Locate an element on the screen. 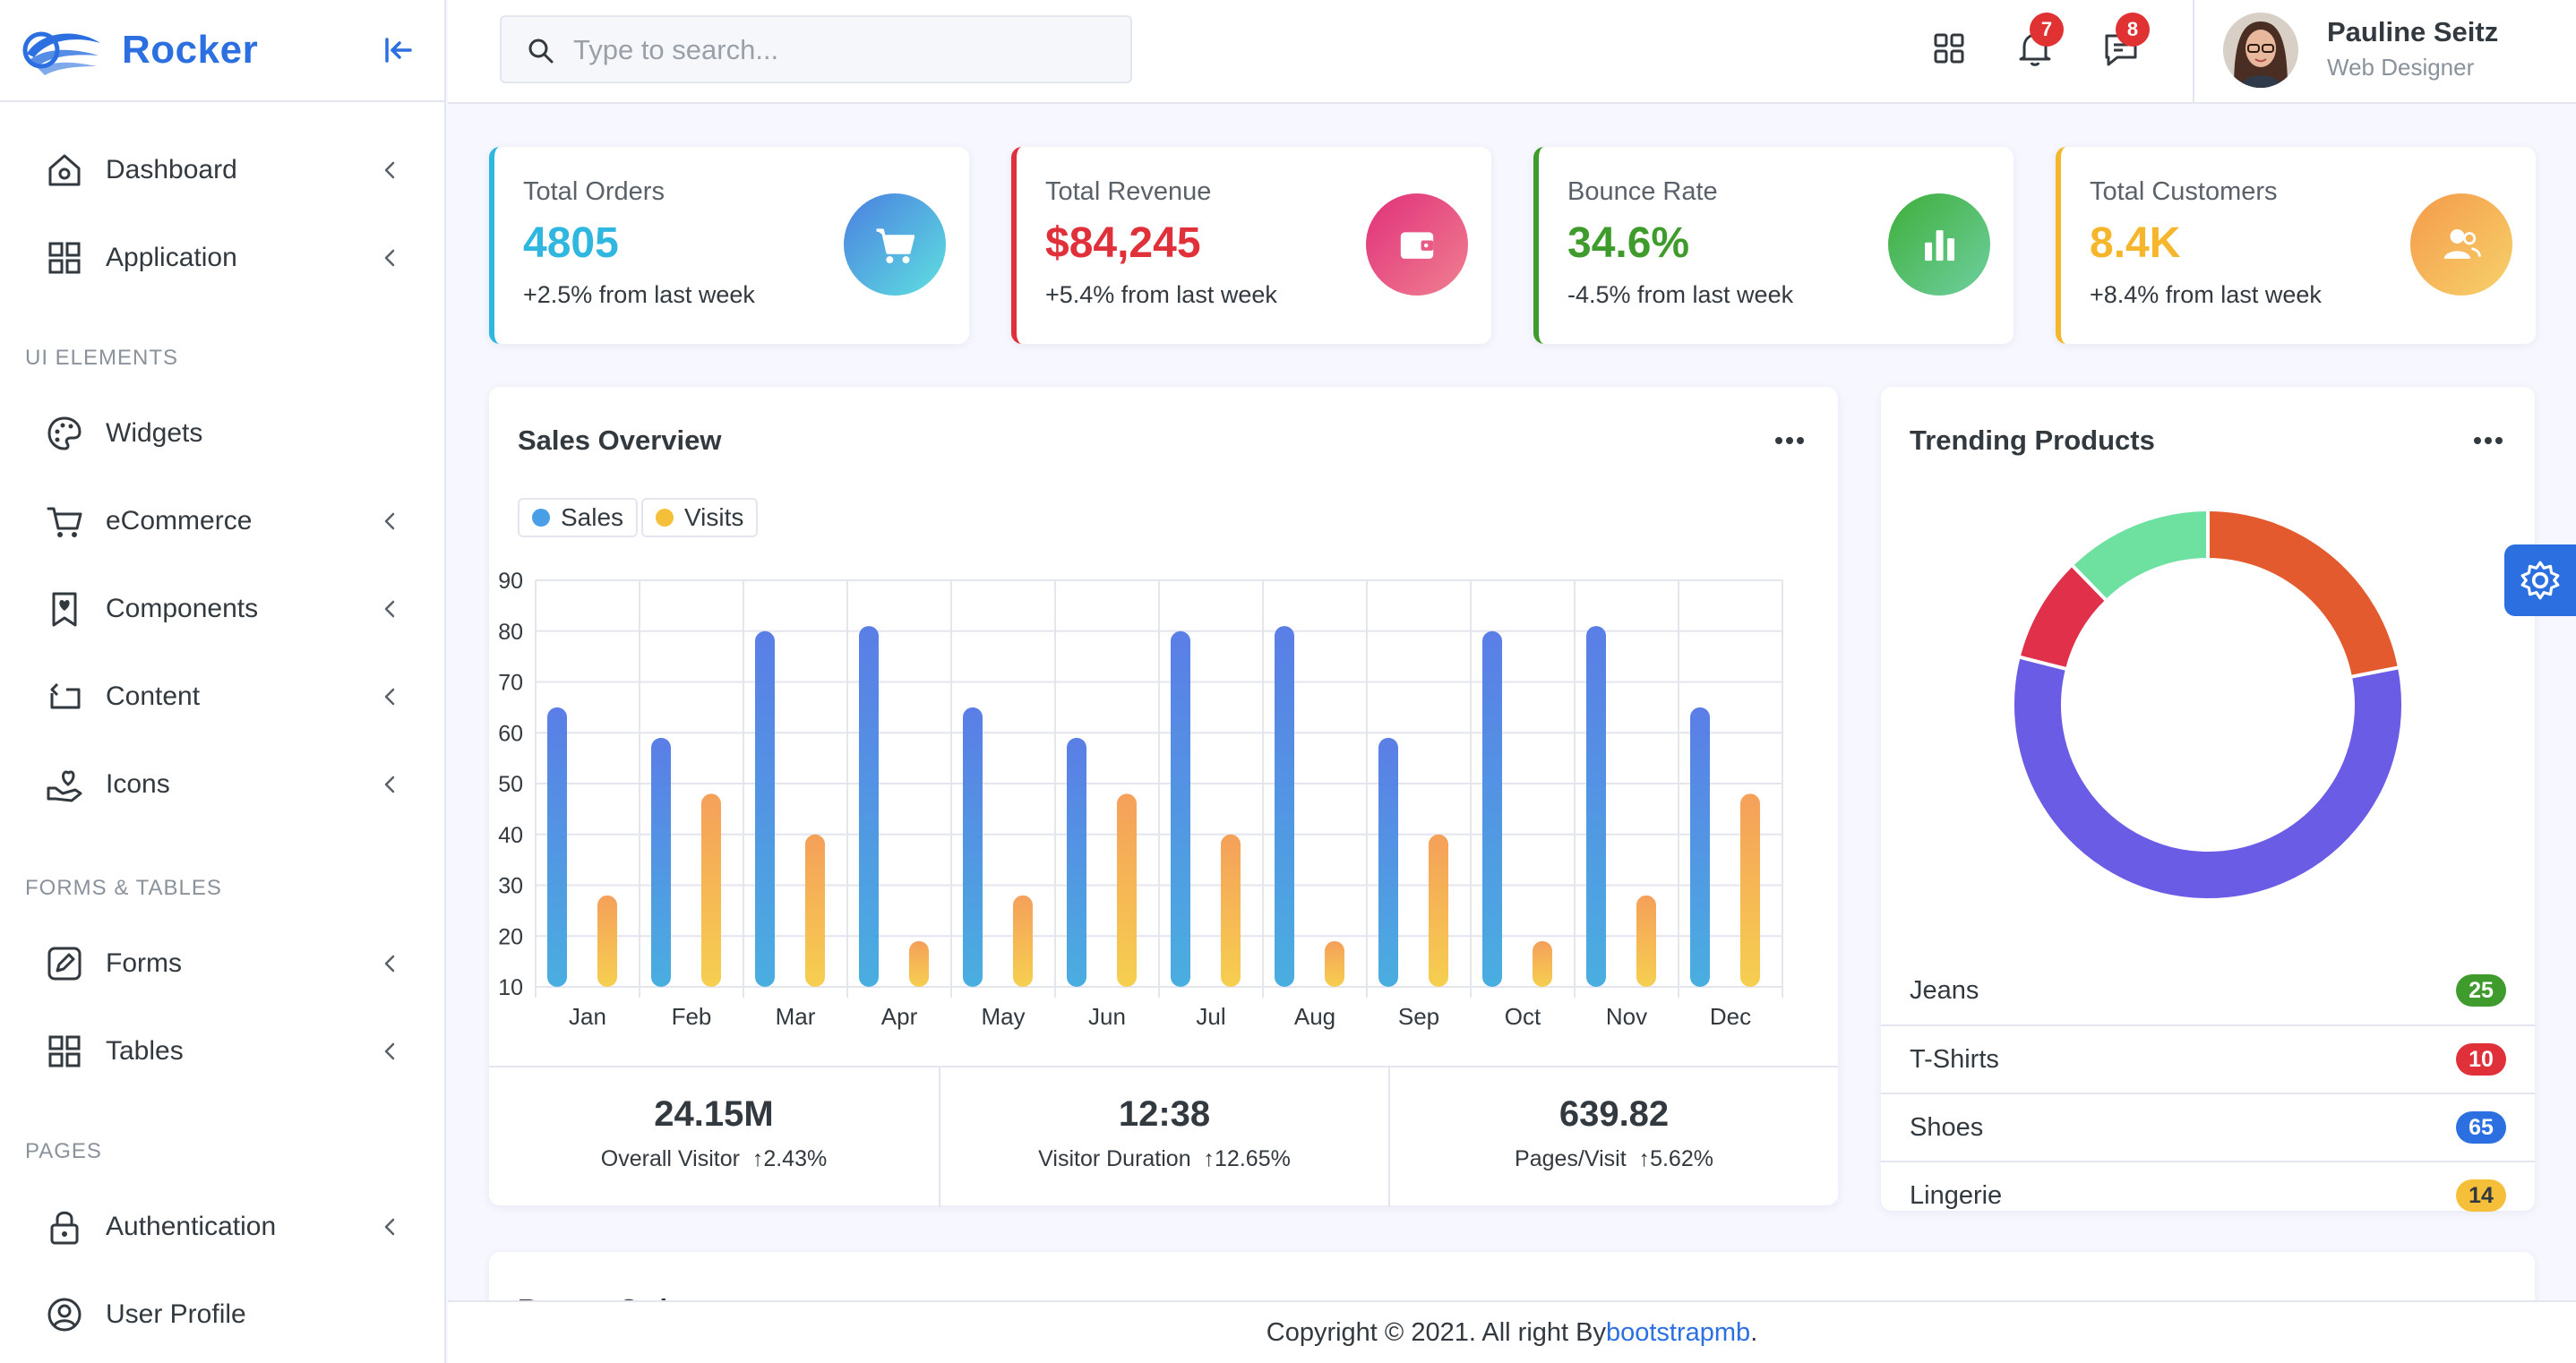 The height and width of the screenshot is (1363, 2576). summary-label-text: Overall Visitor is located at coordinates (670, 1158).